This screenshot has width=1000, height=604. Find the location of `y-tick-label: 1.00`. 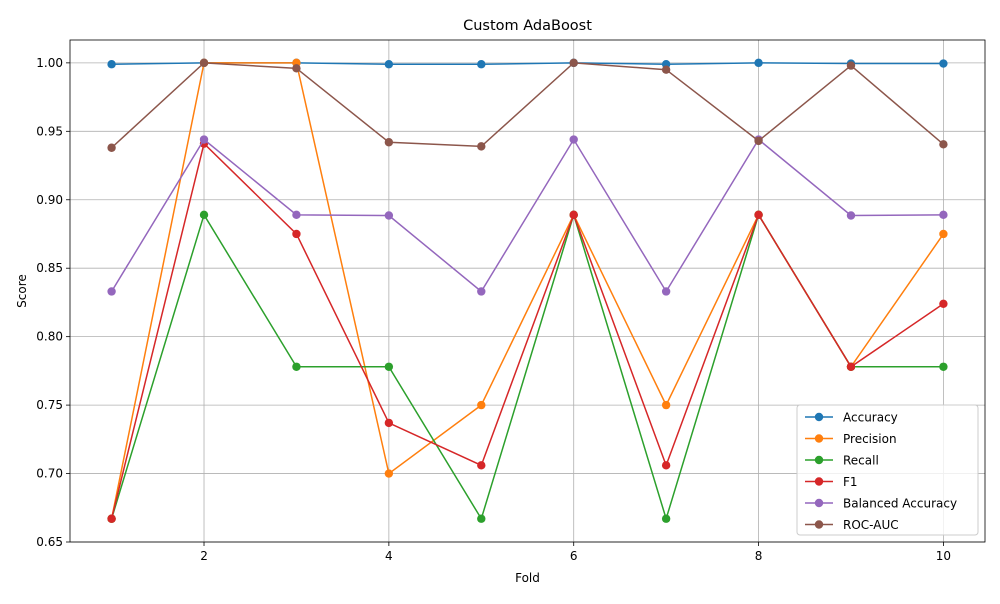

y-tick-label: 1.00 is located at coordinates (49, 63).